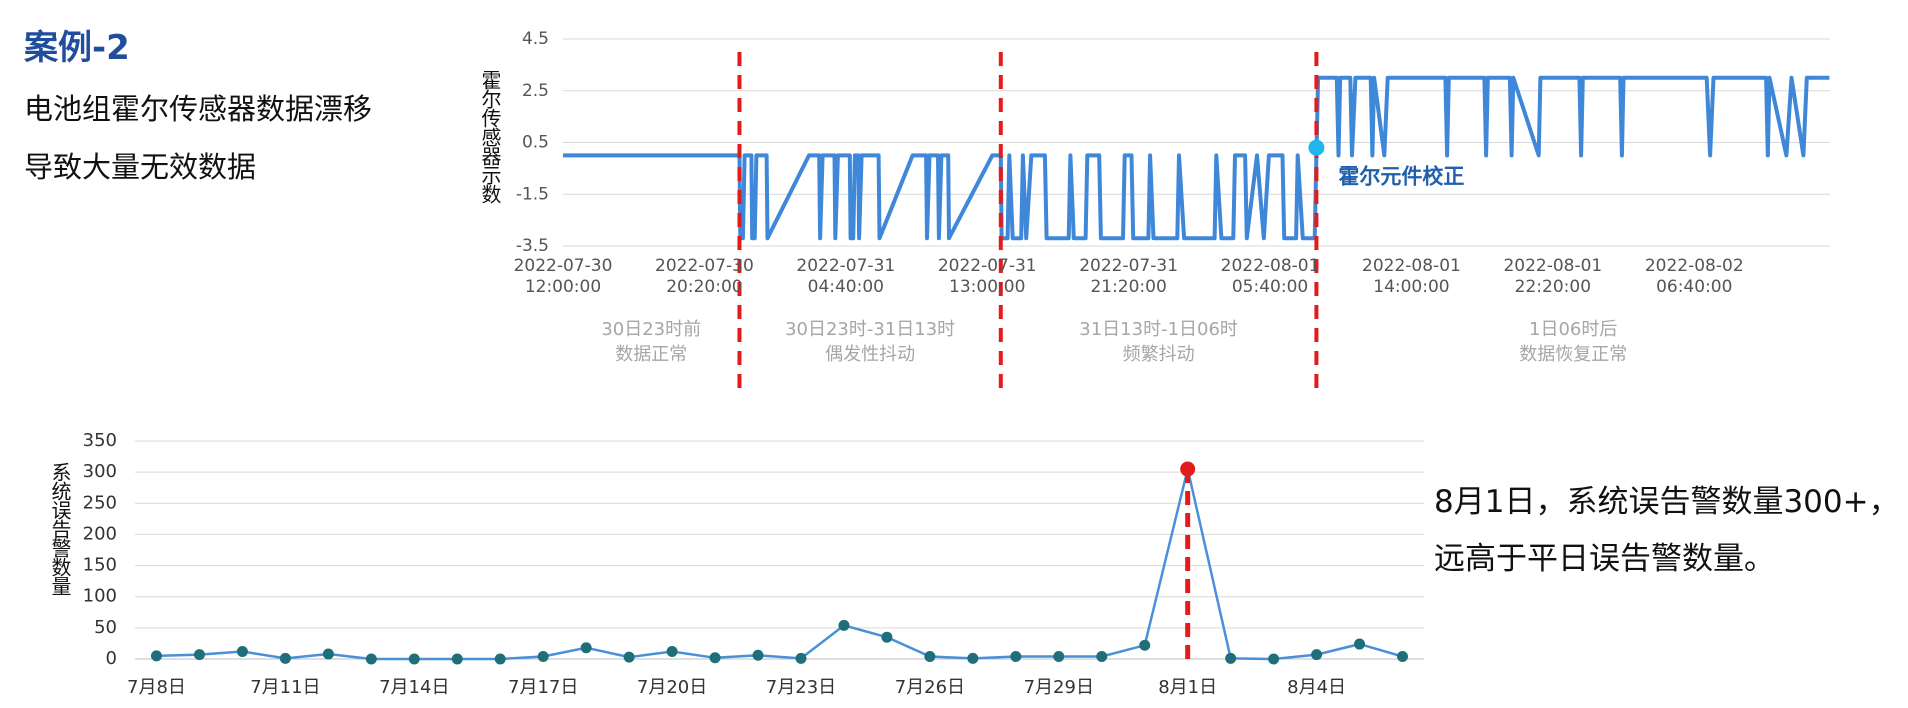 The width and height of the screenshot is (1908, 708). Describe the element at coordinates (1316, 687) in the screenshot. I see `x-tick-label: 8月4日` at that location.